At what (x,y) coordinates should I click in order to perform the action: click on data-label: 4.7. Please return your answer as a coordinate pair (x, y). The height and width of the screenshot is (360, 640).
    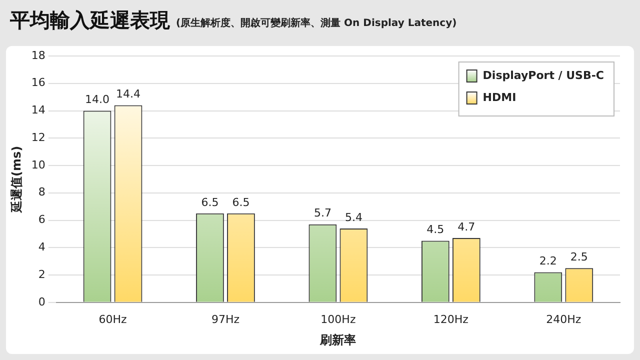
    Looking at the image, I should click on (467, 227).